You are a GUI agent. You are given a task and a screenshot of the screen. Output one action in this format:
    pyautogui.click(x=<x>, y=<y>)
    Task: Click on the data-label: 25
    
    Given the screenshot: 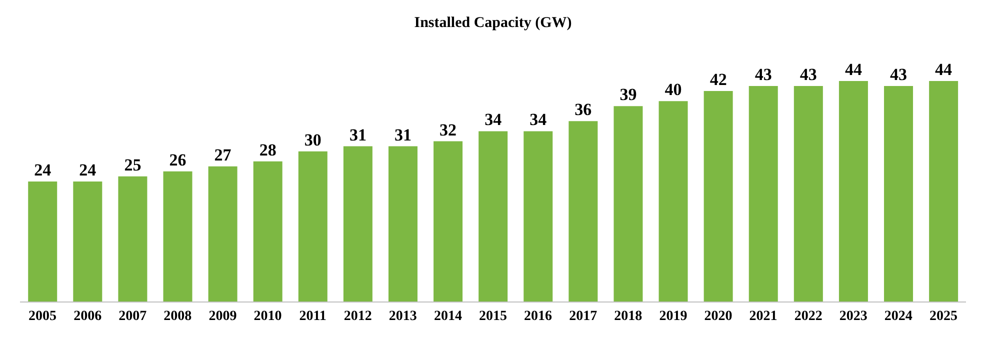 What is the action you would take?
    pyautogui.click(x=133, y=164)
    